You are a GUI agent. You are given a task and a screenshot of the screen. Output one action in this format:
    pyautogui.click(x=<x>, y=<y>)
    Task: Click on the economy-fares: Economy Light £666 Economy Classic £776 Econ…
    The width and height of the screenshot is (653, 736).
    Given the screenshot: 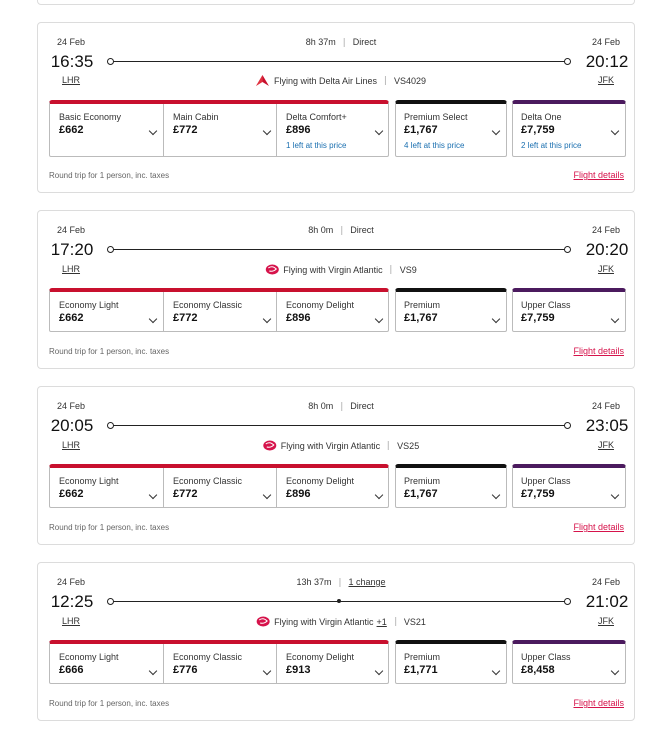 What is the action you would take?
    pyautogui.click(x=219, y=662)
    